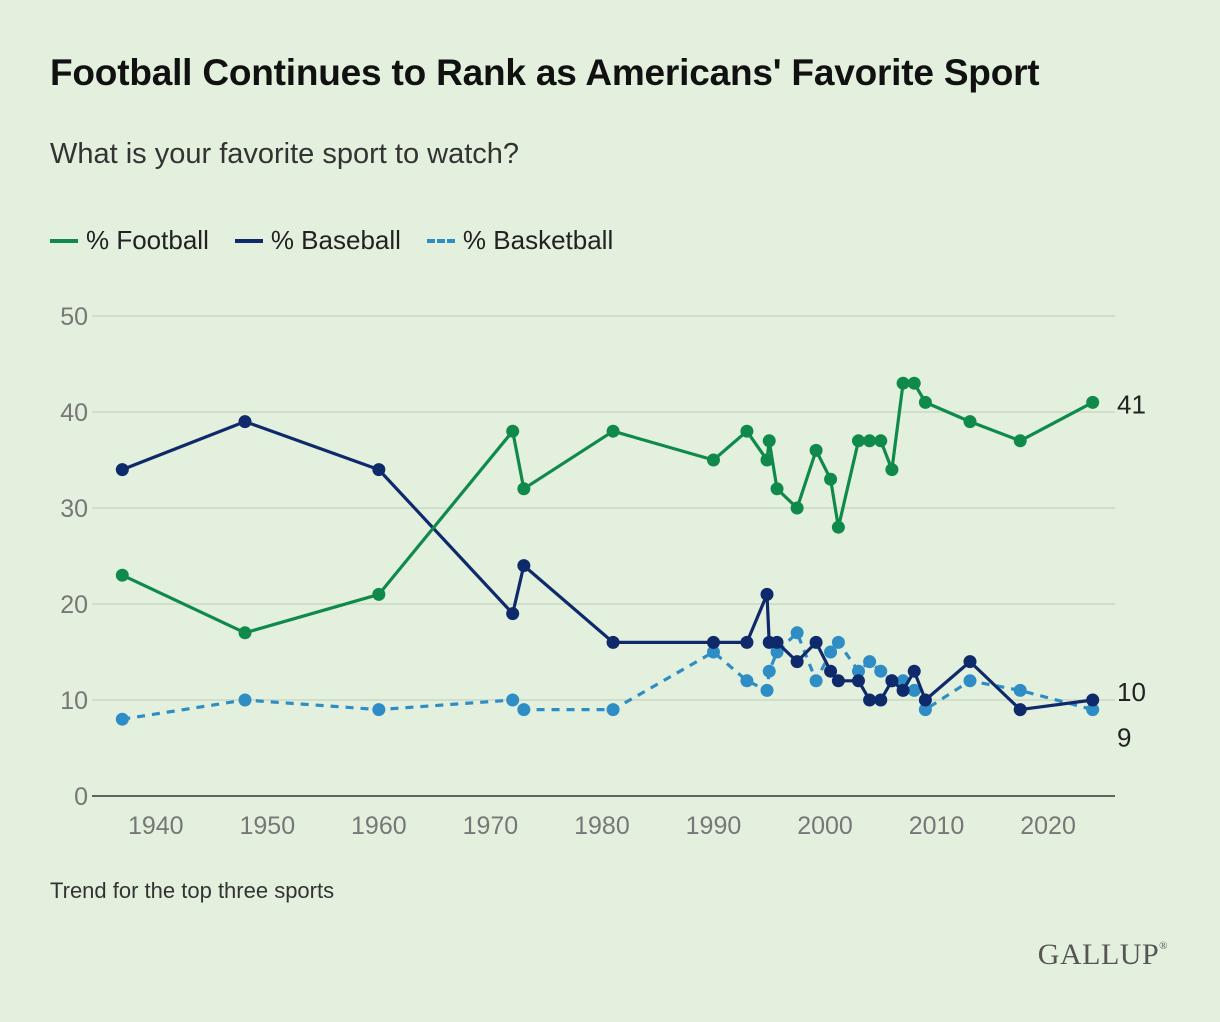 The width and height of the screenshot is (1220, 1022). I want to click on y-tick-label: 40, so click(74, 413).